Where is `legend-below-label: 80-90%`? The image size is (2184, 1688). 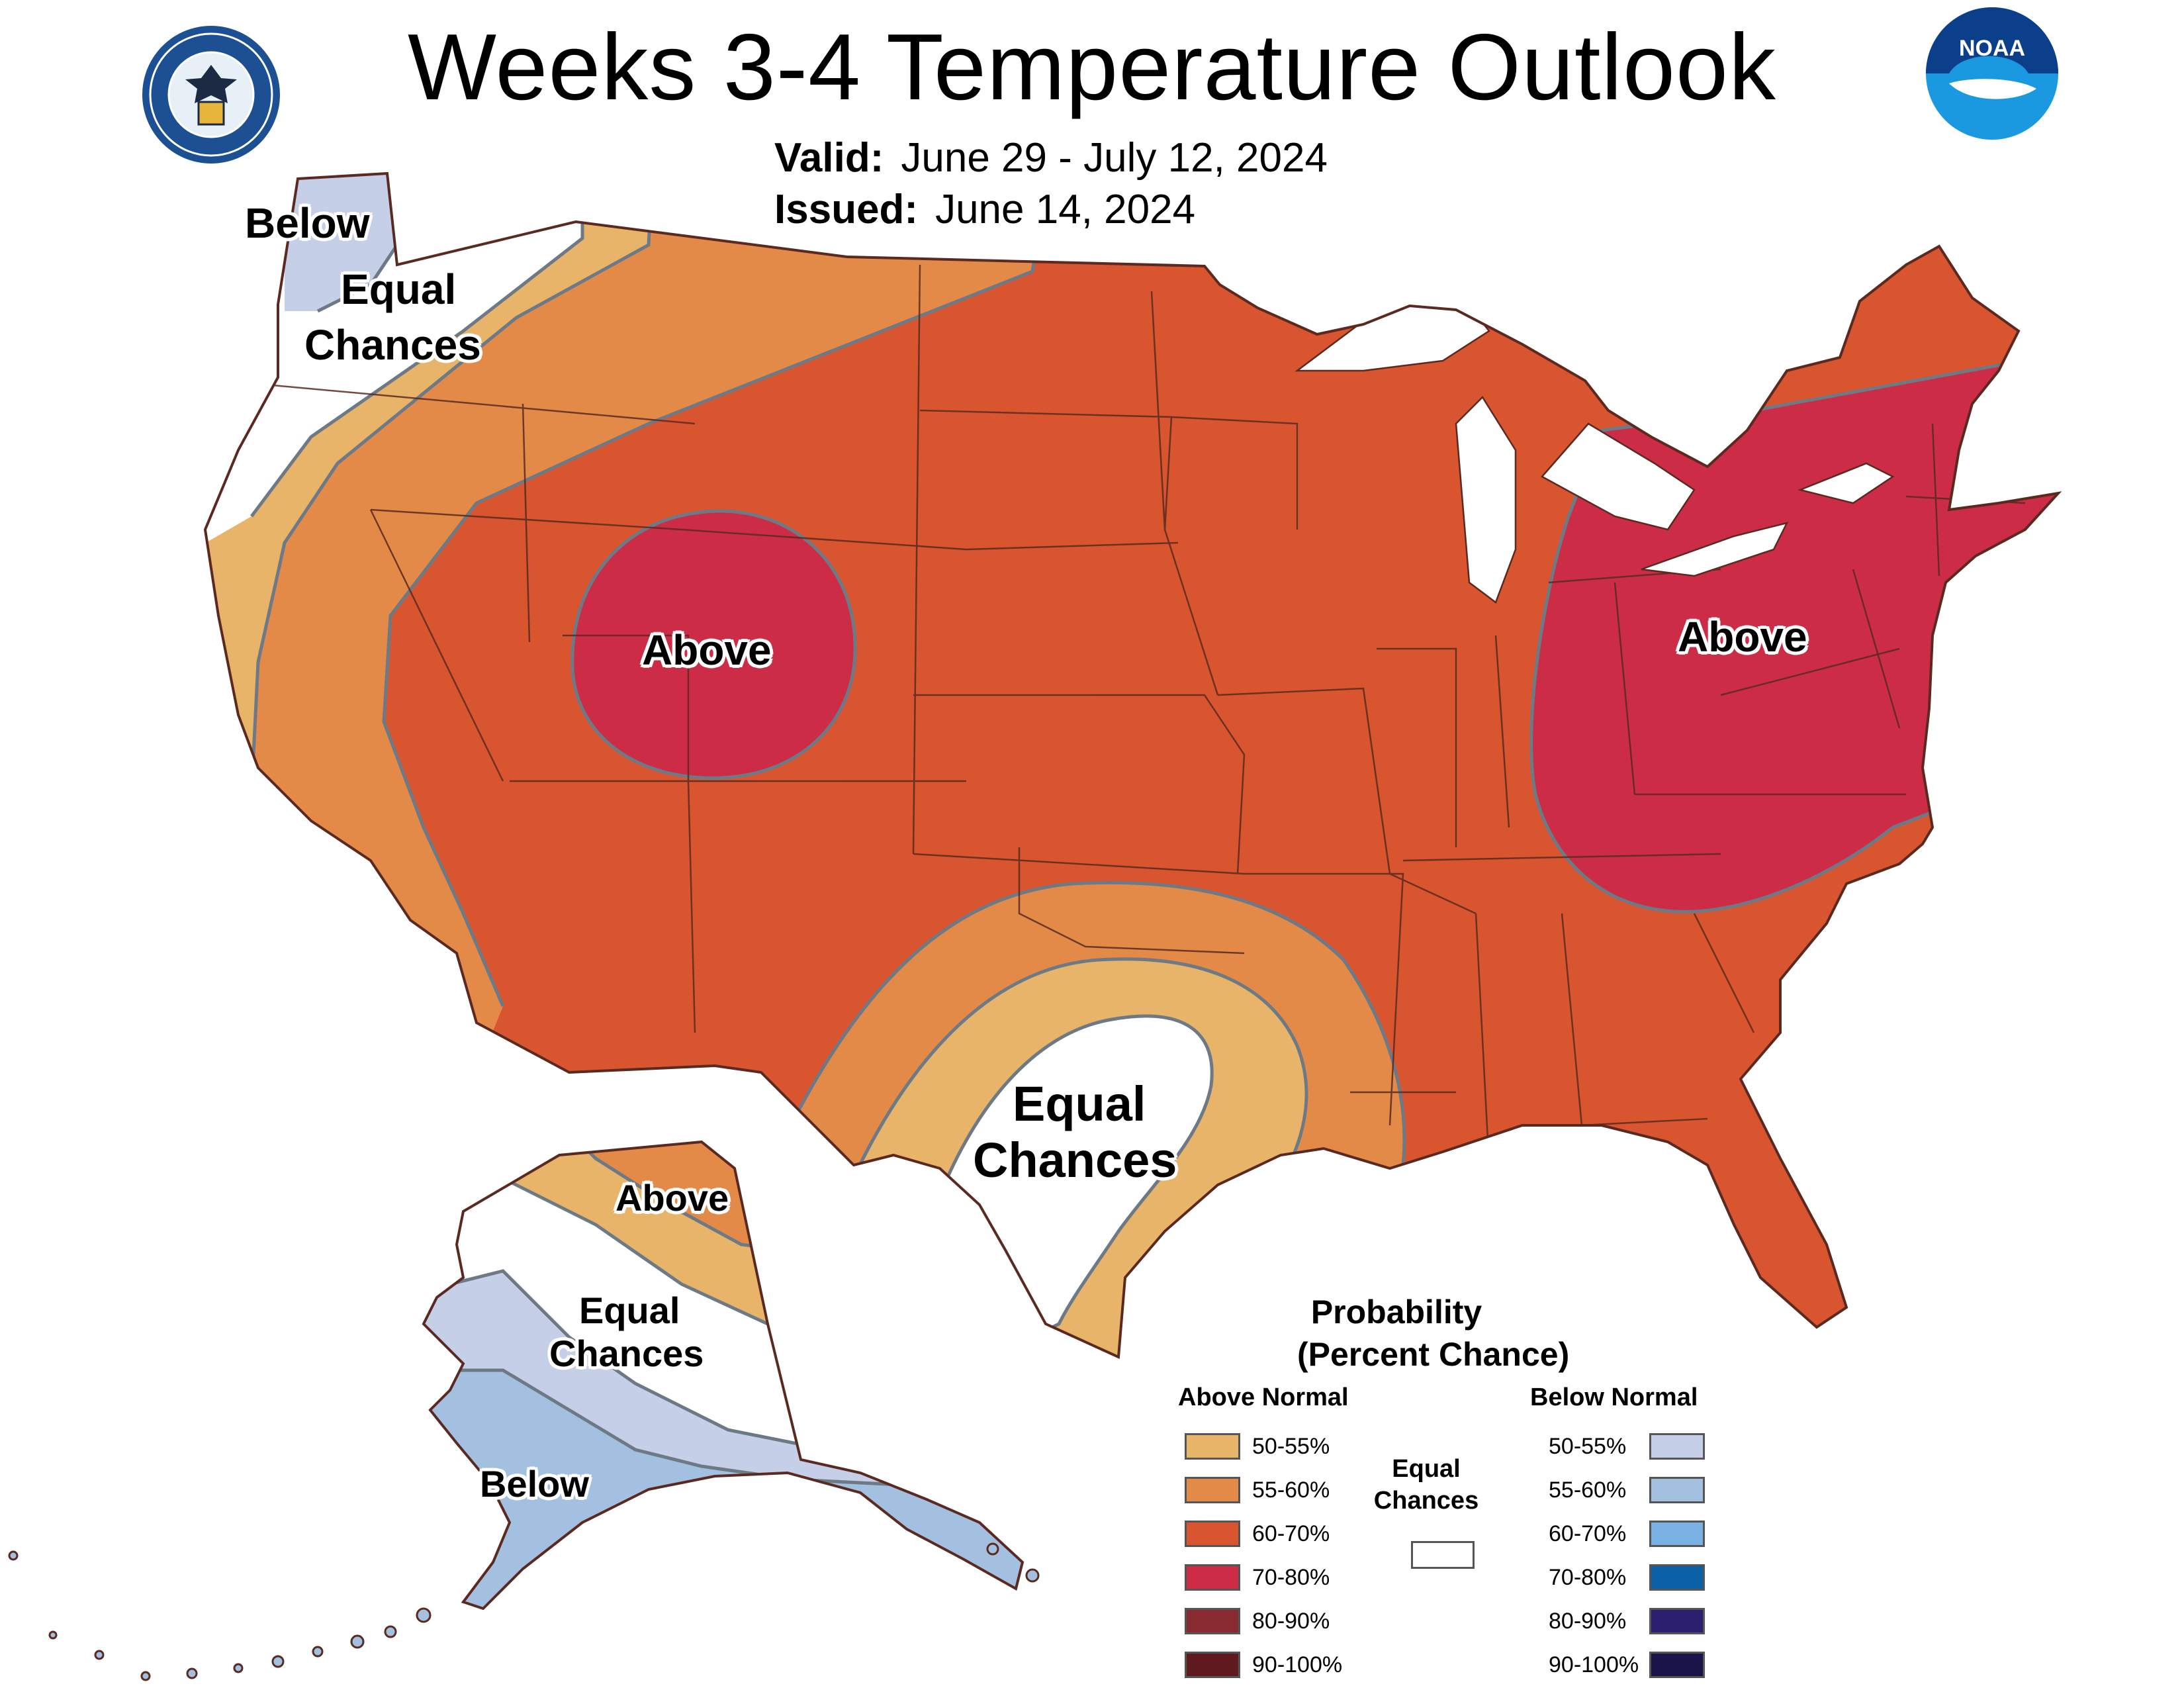
legend-below-label: 80-90% is located at coordinates (1588, 1621).